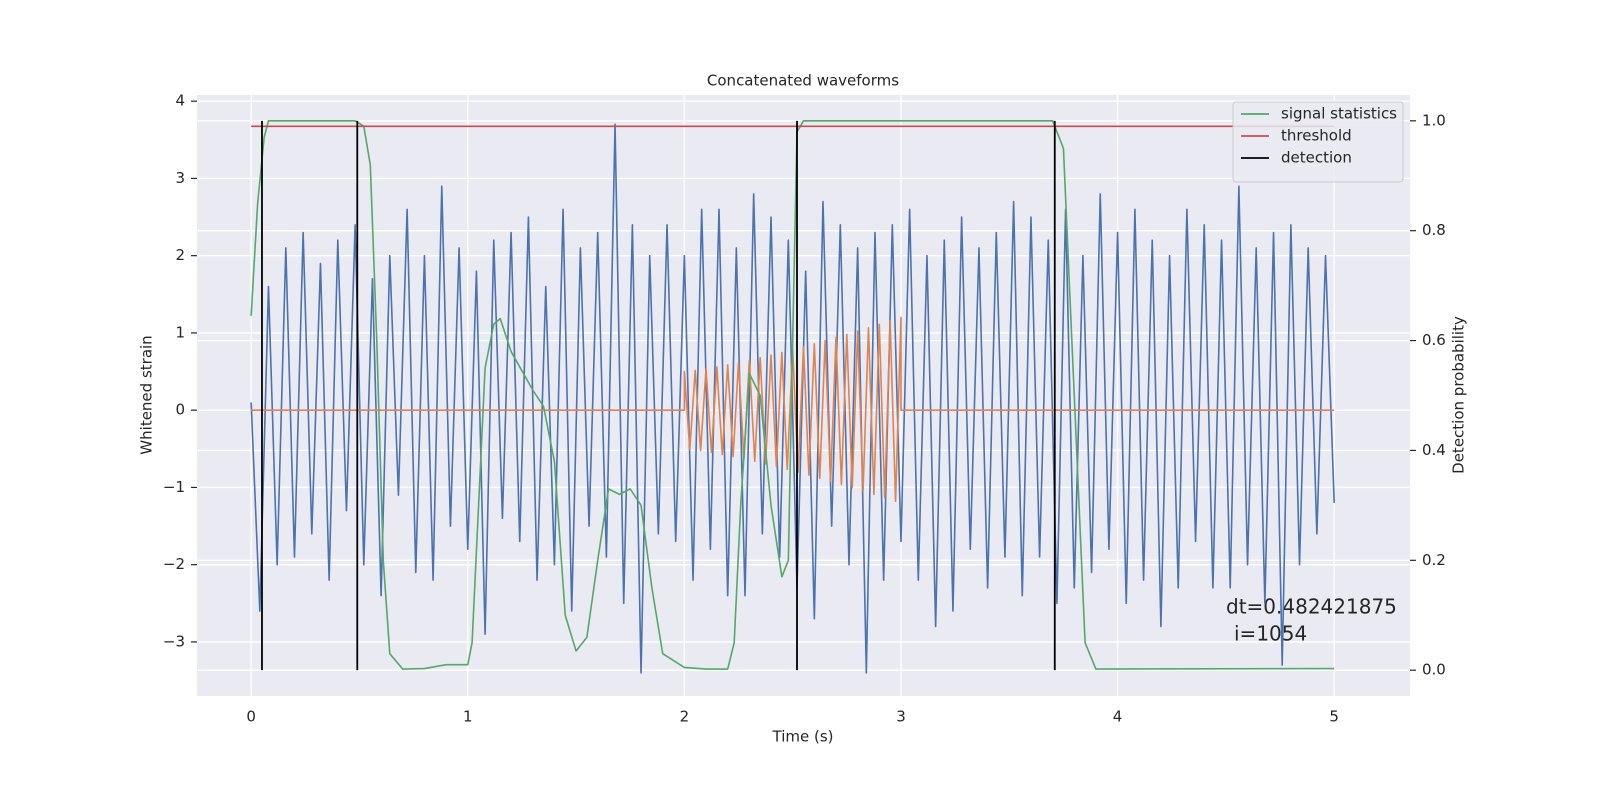  What do you see at coordinates (1434, 120) in the screenshot?
I see `y2-tick-label: 1.0` at bounding box center [1434, 120].